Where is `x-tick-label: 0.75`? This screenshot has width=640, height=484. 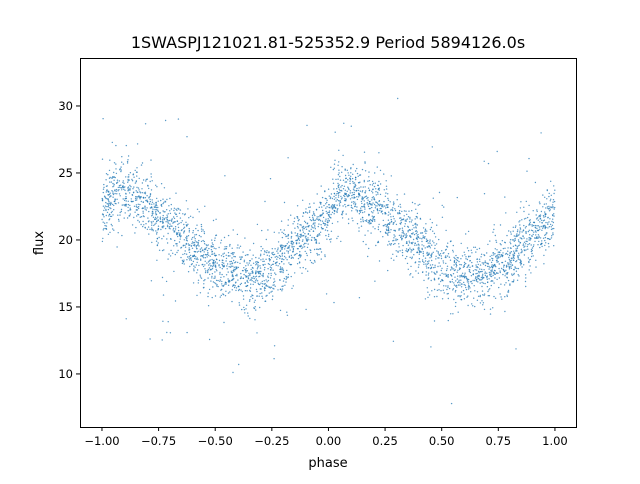
x-tick-label: 0.75 is located at coordinates (499, 441).